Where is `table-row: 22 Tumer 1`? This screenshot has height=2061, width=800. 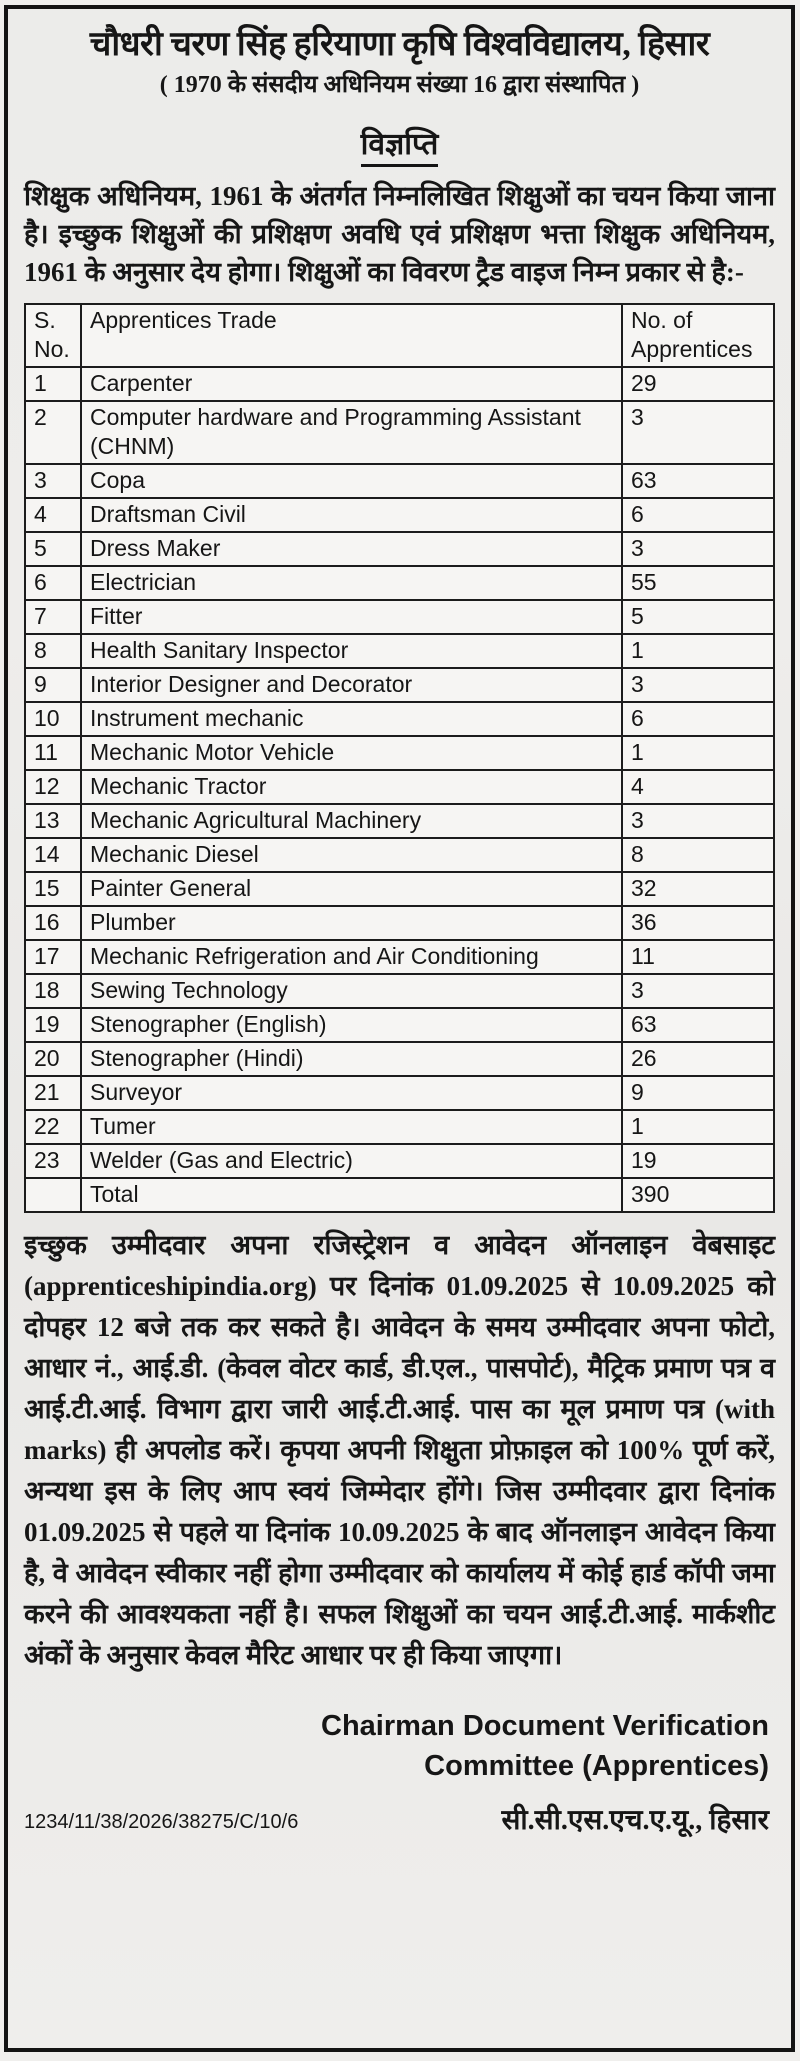
table-row: 22 Tumer 1 is located at coordinates (399, 1127).